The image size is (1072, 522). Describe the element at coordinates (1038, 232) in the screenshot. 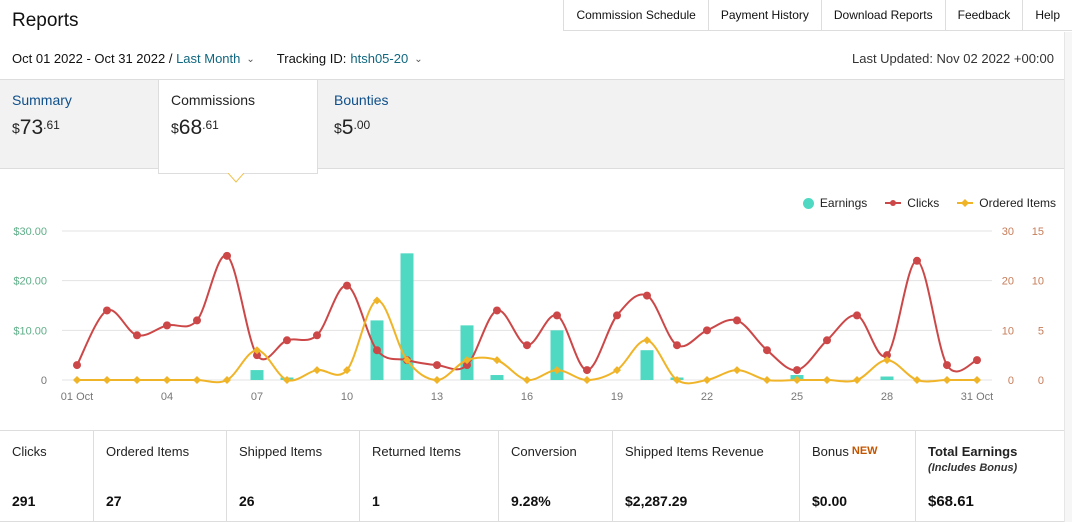

I see `y-right-items-tick-label: 15` at that location.